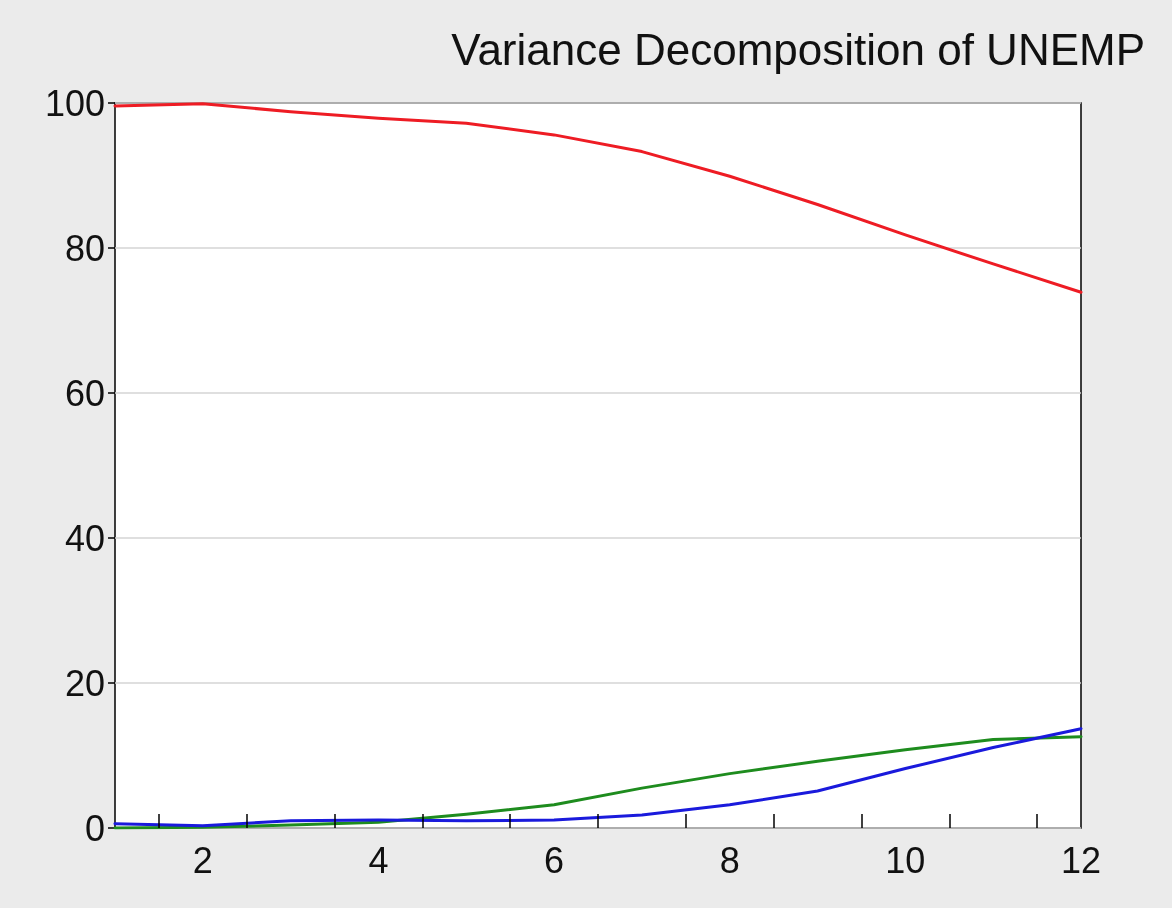 The width and height of the screenshot is (1172, 908). Describe the element at coordinates (94, 828) in the screenshot. I see `y-tick-label: 0` at that location.